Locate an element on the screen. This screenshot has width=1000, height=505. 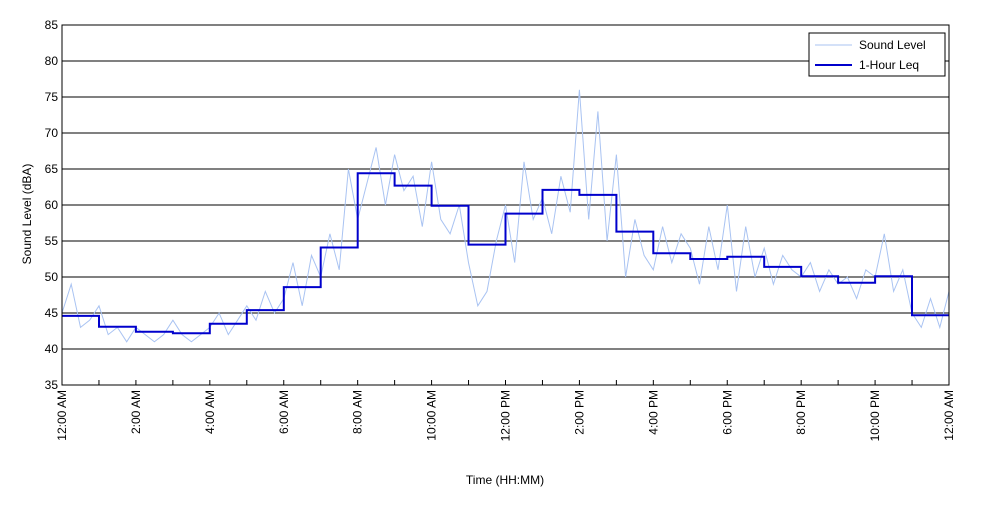
y-tick-label-75: 75 is located at coordinates (52, 97).